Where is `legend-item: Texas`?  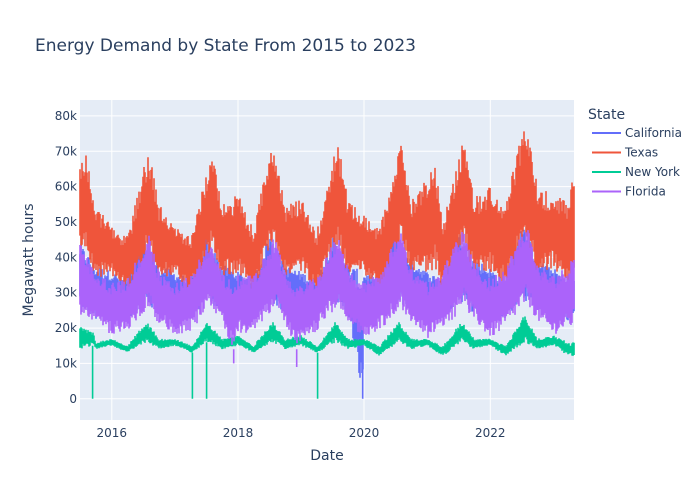 legend-item: Texas is located at coordinates (625, 153).